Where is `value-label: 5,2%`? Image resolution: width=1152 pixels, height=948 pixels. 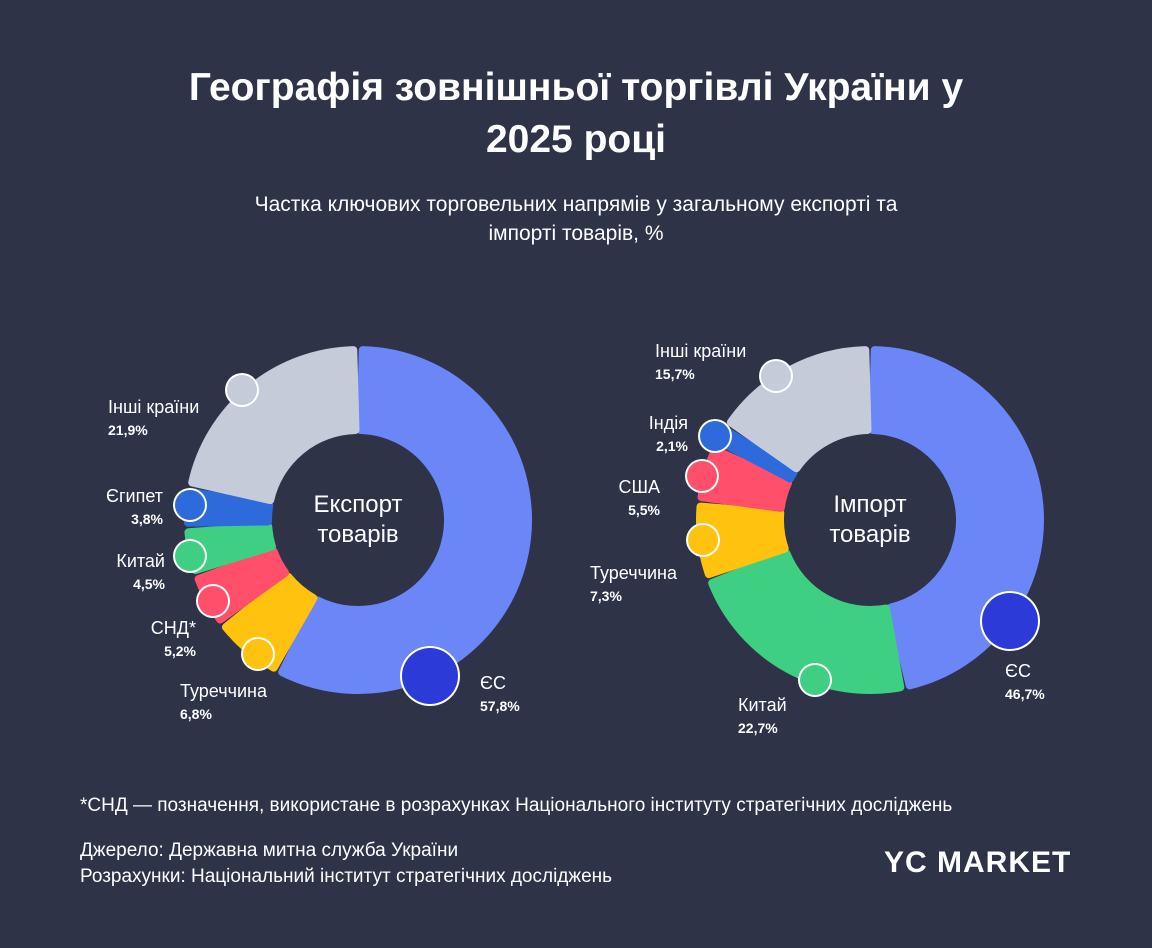 value-label: 5,2% is located at coordinates (180, 651).